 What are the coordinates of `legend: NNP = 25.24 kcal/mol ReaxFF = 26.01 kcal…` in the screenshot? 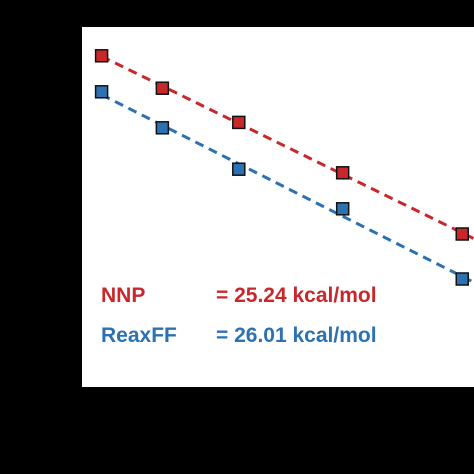 It's located at (239, 315).